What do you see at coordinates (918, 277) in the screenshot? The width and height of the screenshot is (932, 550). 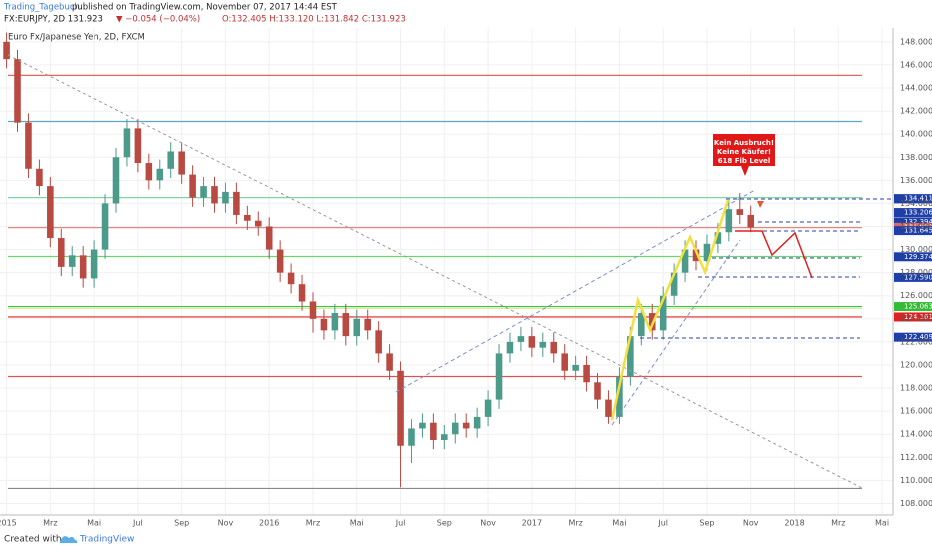 I see `price-tag-label: 127.590` at bounding box center [918, 277].